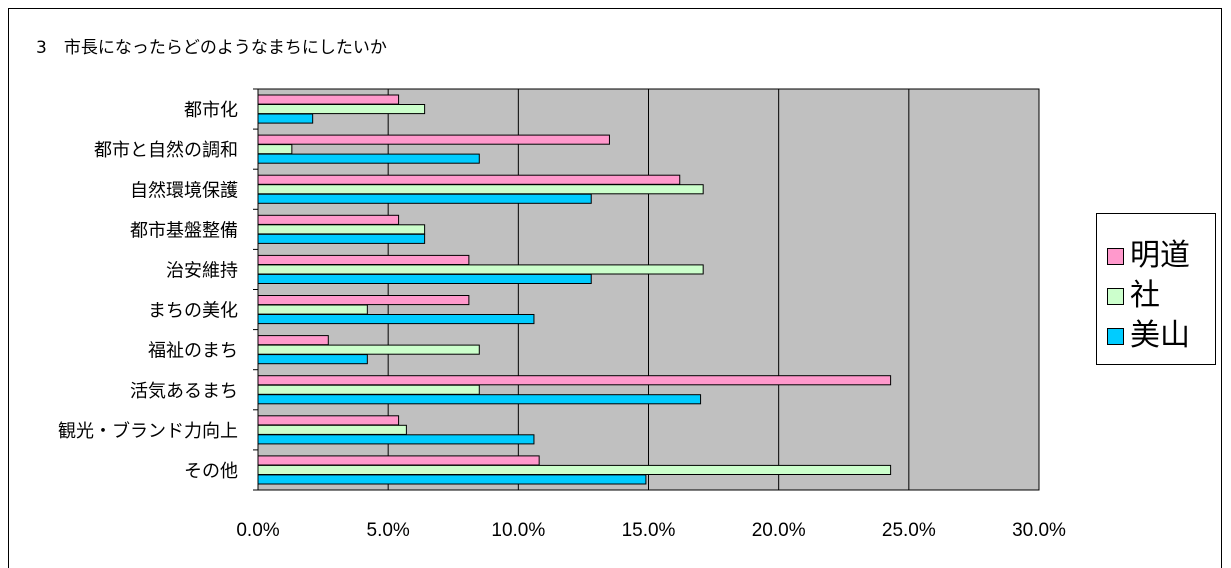 This screenshot has width=1231, height=568. What do you see at coordinates (257, 530) in the screenshot?
I see `x-tick-label: 0.0%` at bounding box center [257, 530].